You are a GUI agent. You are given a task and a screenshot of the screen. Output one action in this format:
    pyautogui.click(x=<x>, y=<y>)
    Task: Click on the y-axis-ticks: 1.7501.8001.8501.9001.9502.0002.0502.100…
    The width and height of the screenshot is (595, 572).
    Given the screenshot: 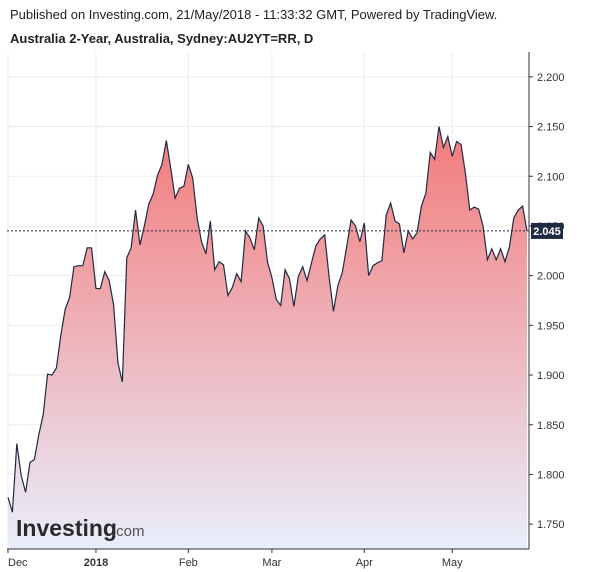 What is the action you would take?
    pyautogui.click(x=547, y=301)
    